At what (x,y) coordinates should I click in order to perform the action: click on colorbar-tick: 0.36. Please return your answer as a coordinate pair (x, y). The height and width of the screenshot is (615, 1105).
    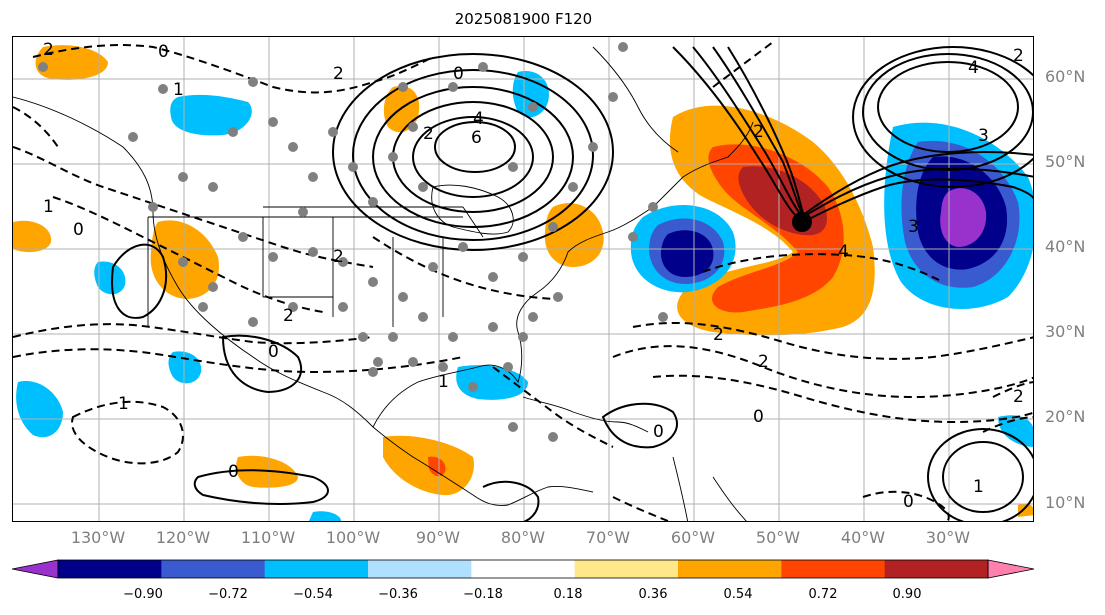
    Looking at the image, I should click on (653, 594).